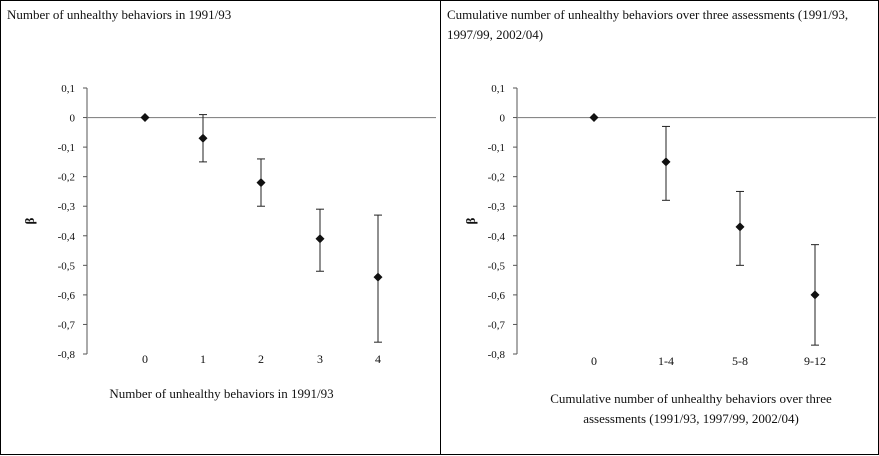 Image resolution: width=879 pixels, height=456 pixels. What do you see at coordinates (67, 325) in the screenshot?
I see `y-tick-label-left: -0,7` at bounding box center [67, 325].